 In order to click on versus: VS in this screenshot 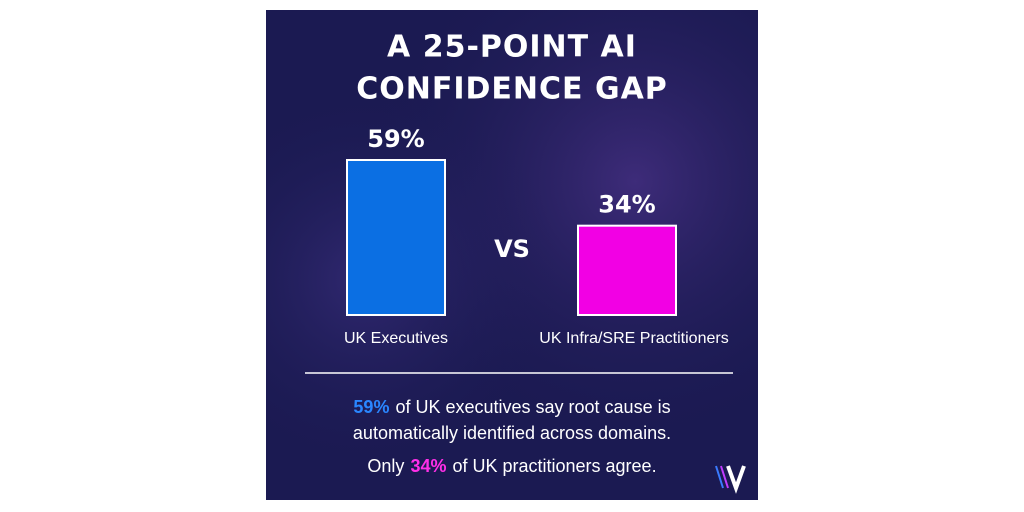, I will do `click(512, 249)`.